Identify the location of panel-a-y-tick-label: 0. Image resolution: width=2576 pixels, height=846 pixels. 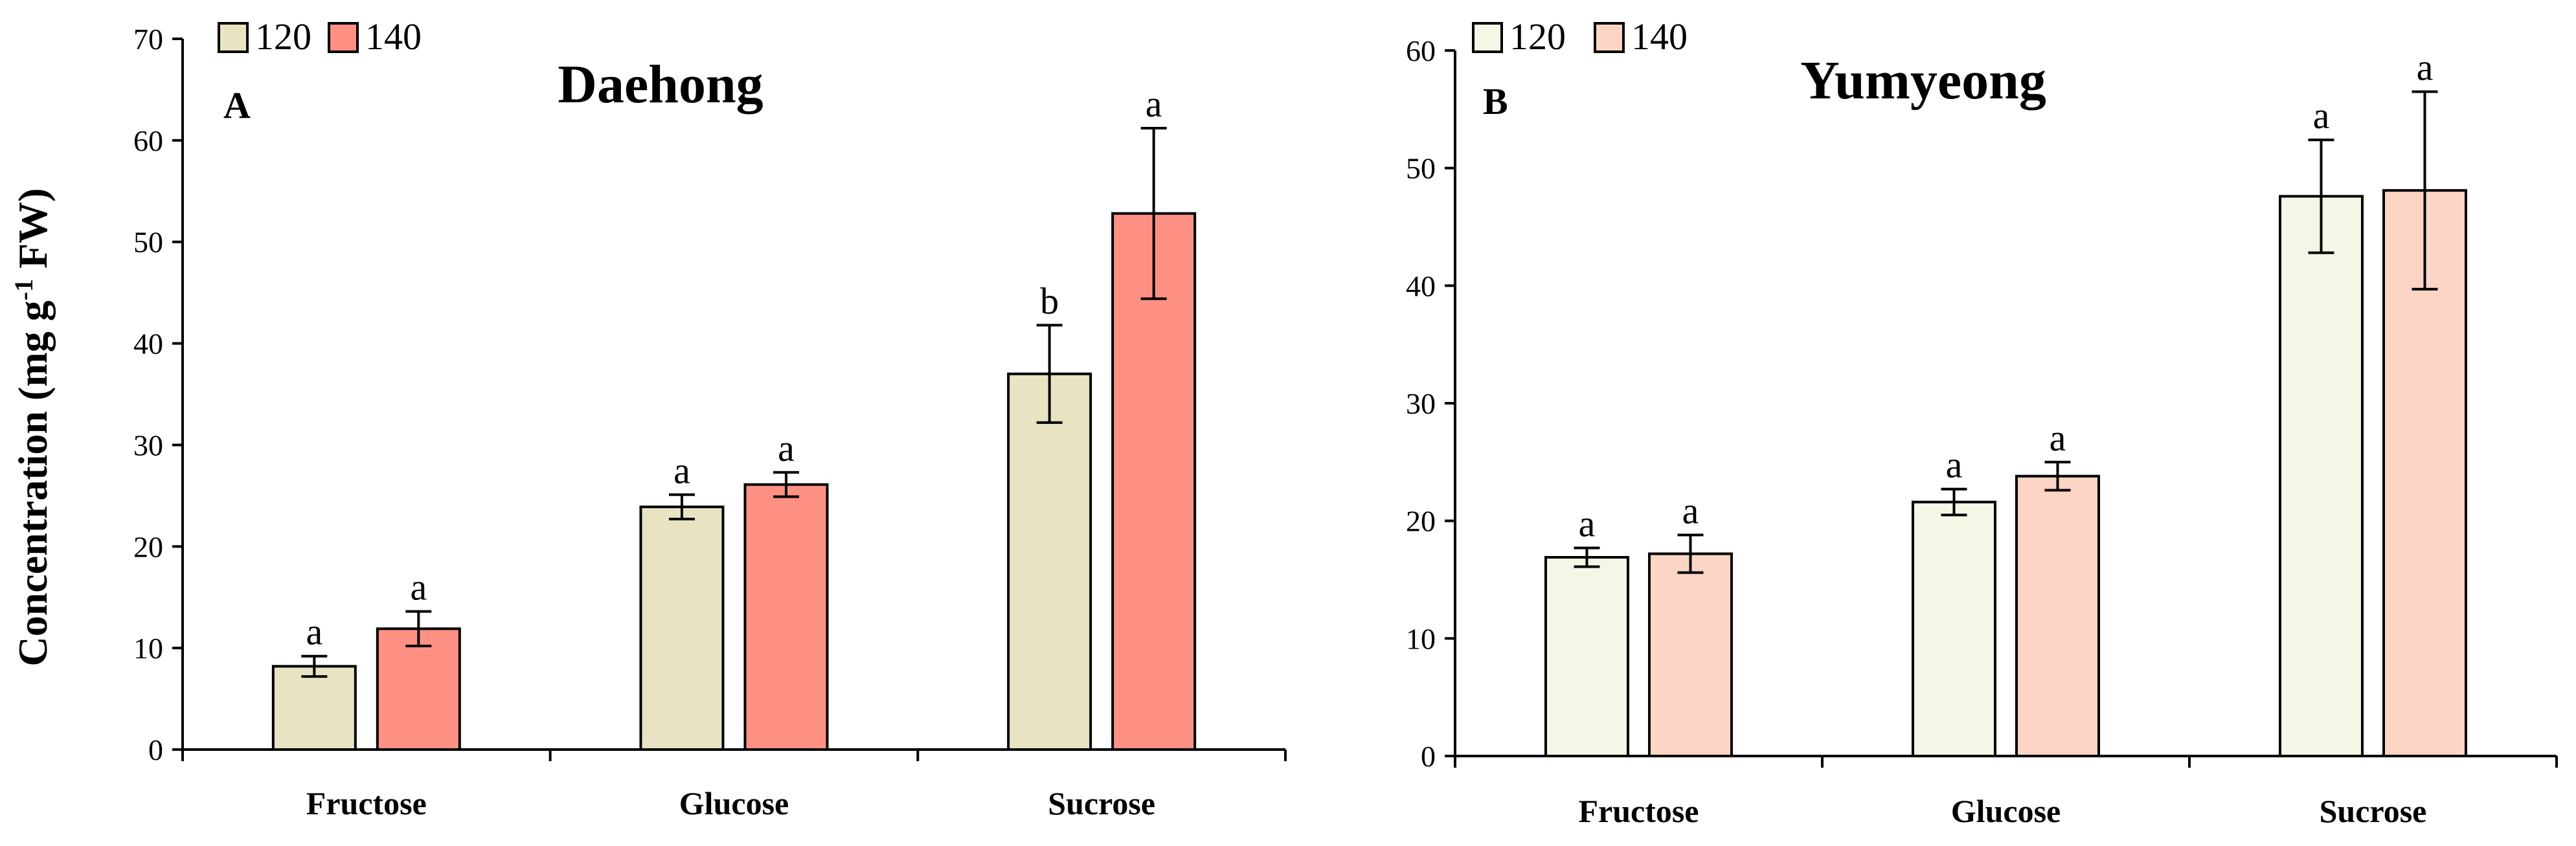
(155, 749).